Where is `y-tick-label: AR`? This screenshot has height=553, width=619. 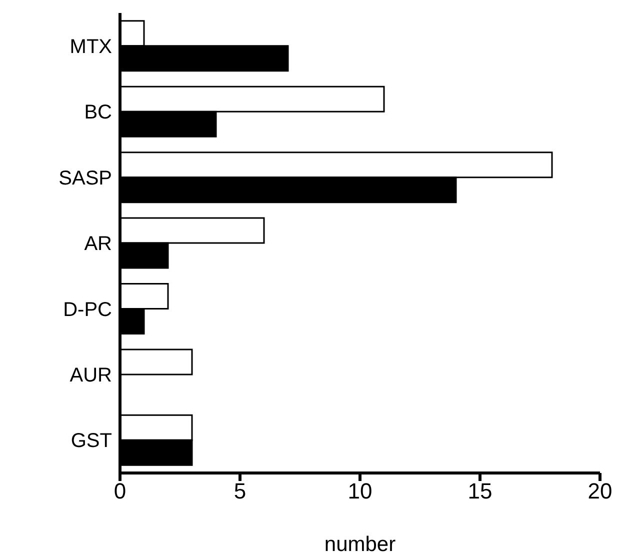 y-tick-label: AR is located at coordinates (98, 244).